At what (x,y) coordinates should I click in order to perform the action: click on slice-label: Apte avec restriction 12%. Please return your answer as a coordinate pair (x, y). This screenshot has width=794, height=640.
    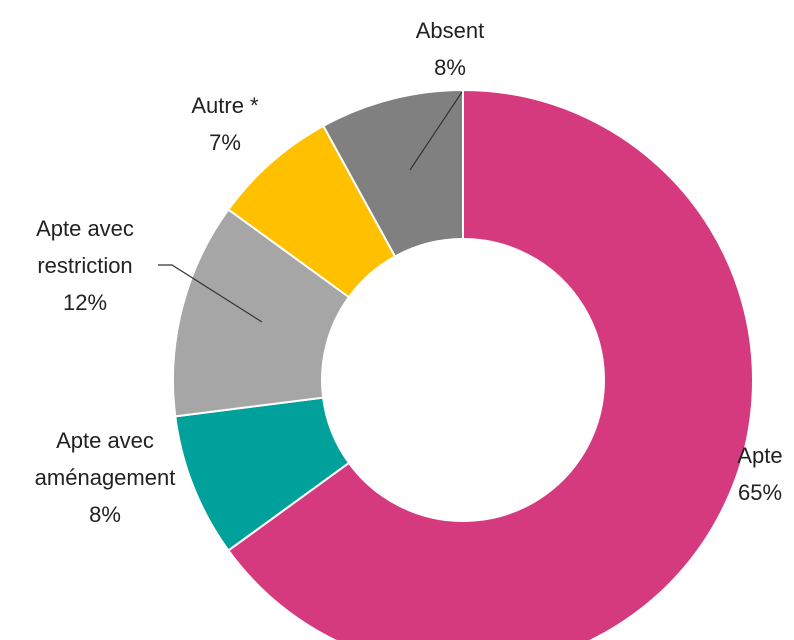
    Looking at the image, I should click on (85, 265).